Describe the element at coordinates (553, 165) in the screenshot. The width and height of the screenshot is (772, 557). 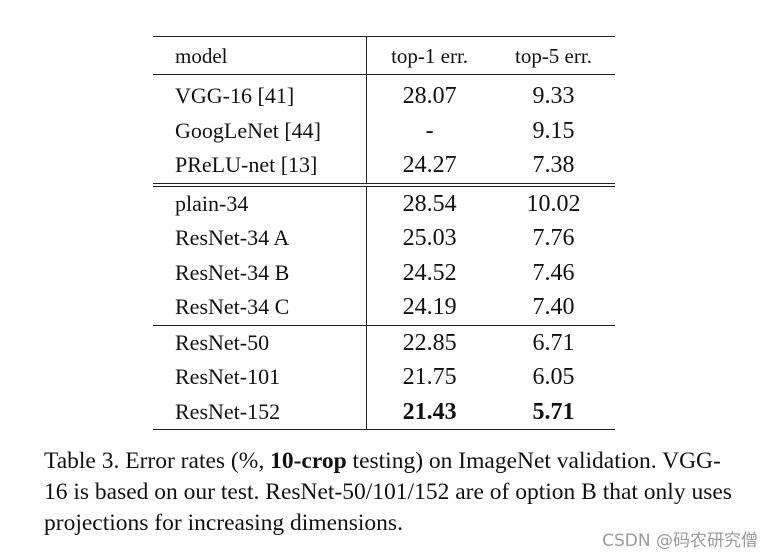
I see `cell-top5: 7.38` at that location.